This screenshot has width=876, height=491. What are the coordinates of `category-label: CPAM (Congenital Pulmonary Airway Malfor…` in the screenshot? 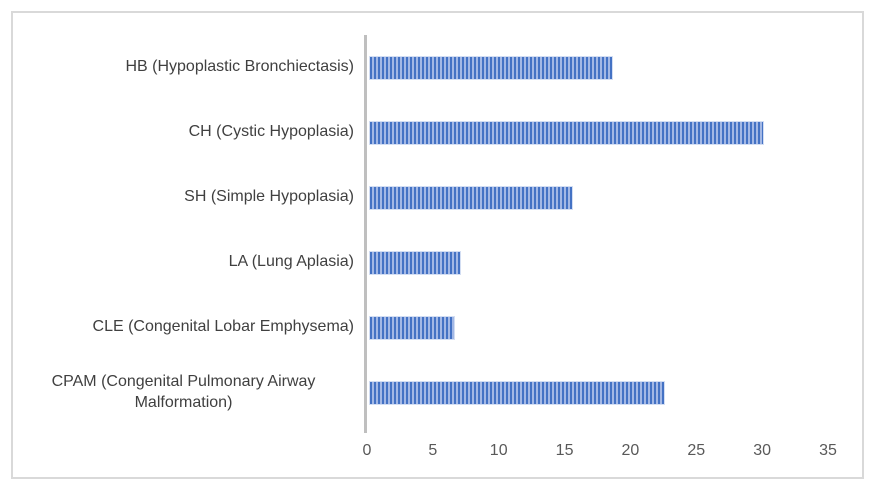 It's located at (183, 393).